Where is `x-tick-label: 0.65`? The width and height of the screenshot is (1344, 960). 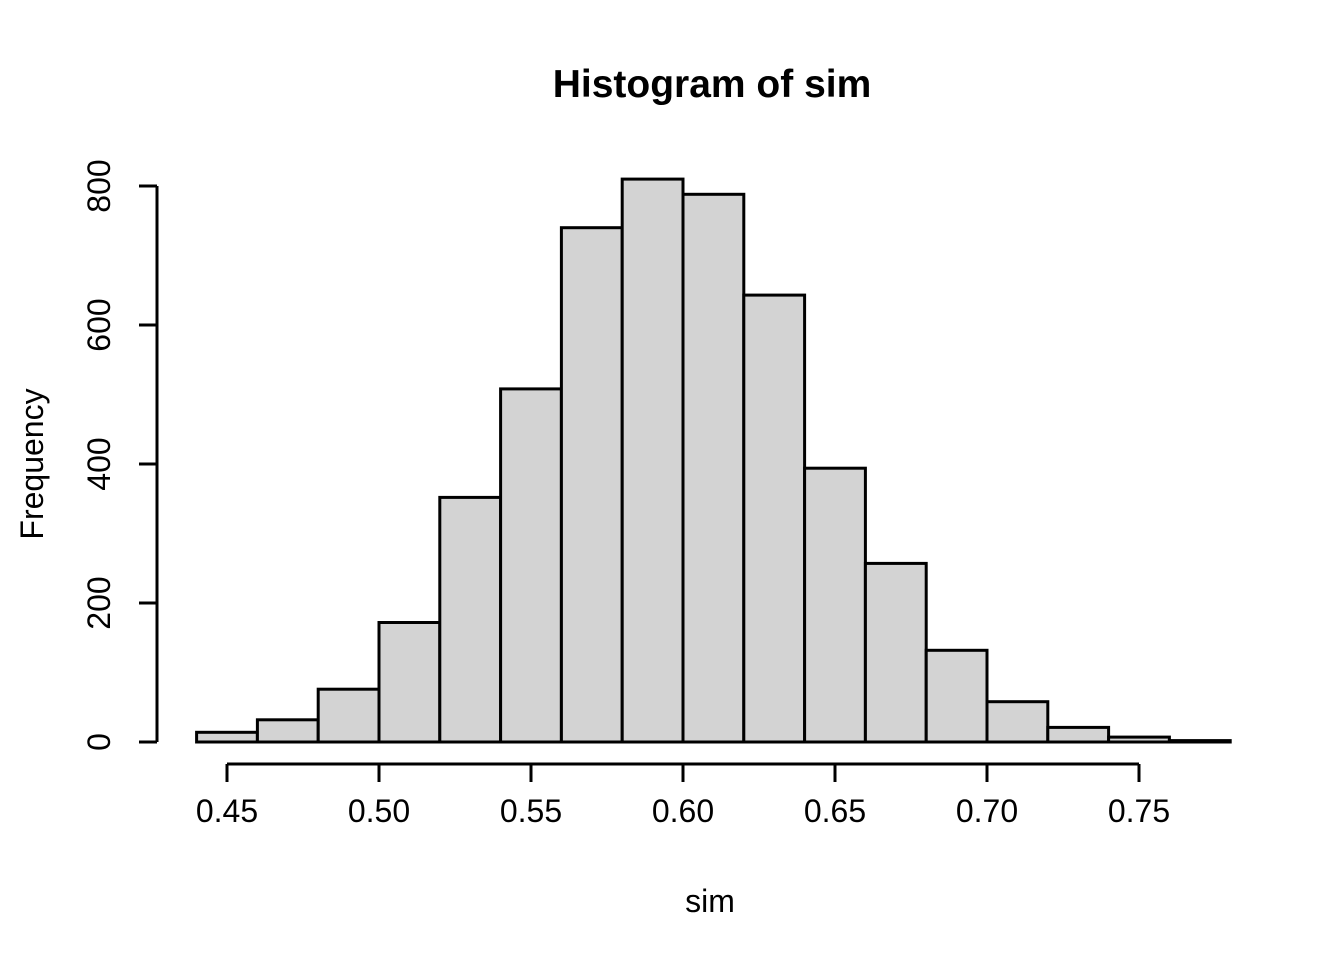 x-tick-label: 0.65 is located at coordinates (835, 811).